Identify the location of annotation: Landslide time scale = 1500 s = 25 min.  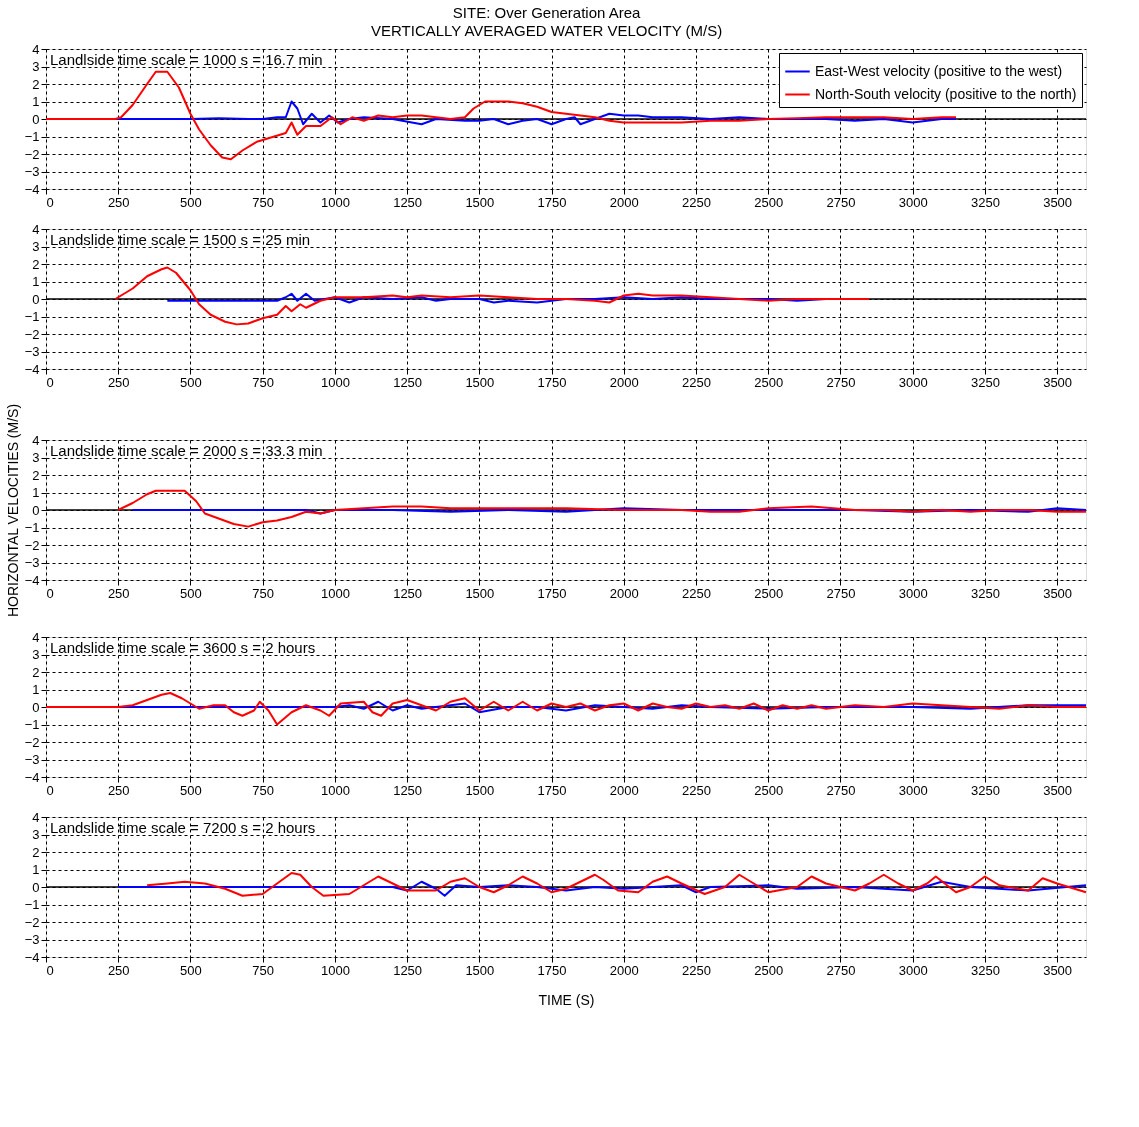
(180, 239).